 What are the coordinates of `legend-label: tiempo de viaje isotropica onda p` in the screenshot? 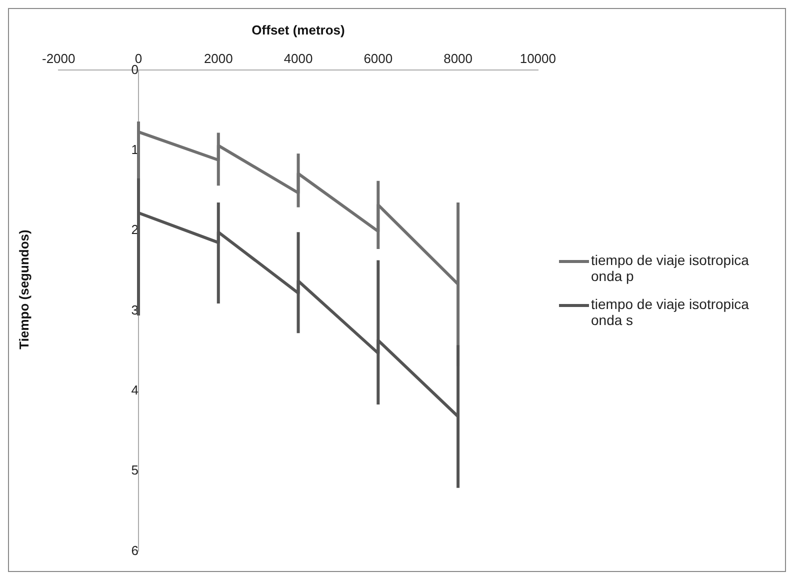 It's located at (670, 268).